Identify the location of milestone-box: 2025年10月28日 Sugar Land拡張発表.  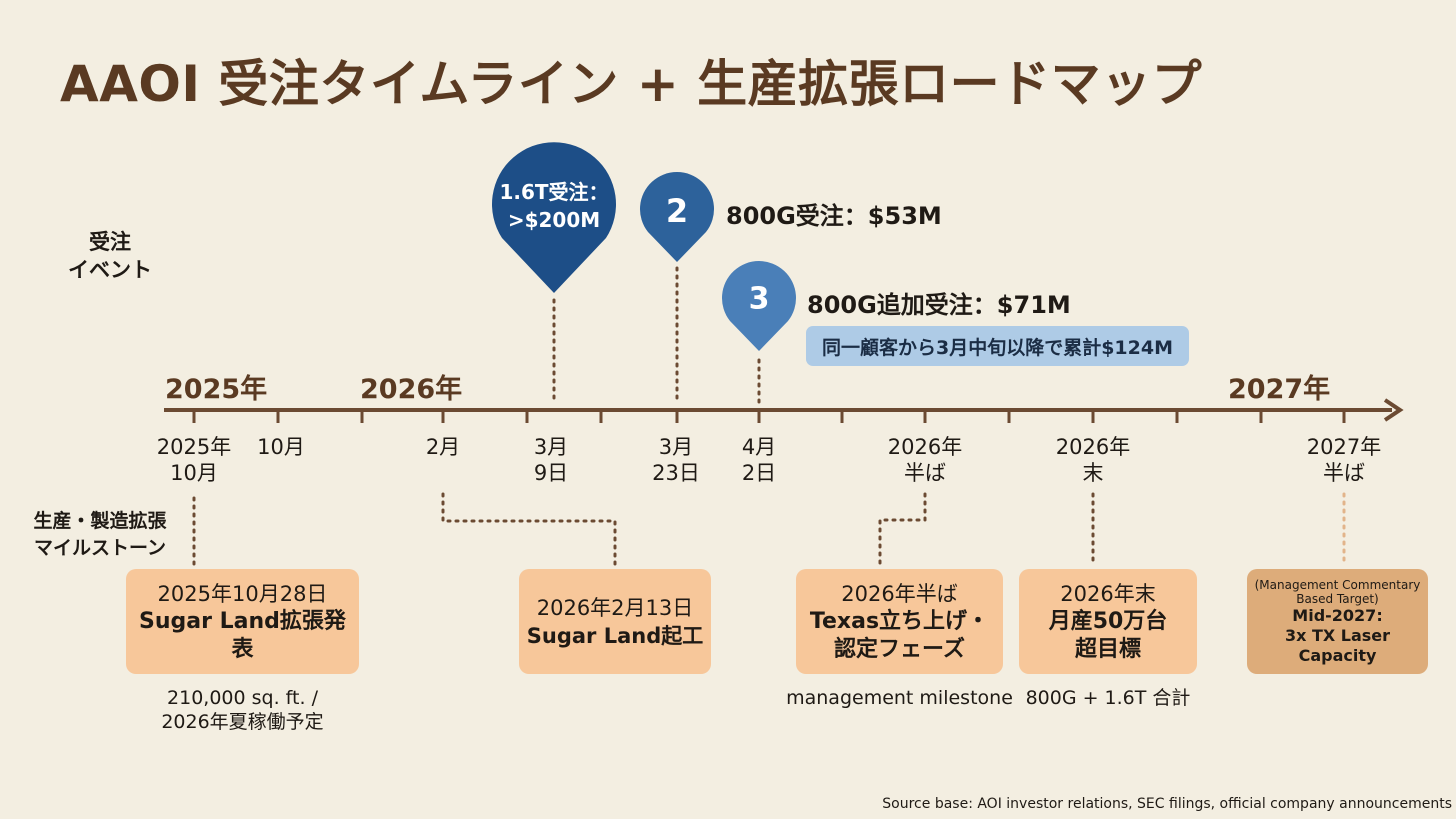
(242, 621).